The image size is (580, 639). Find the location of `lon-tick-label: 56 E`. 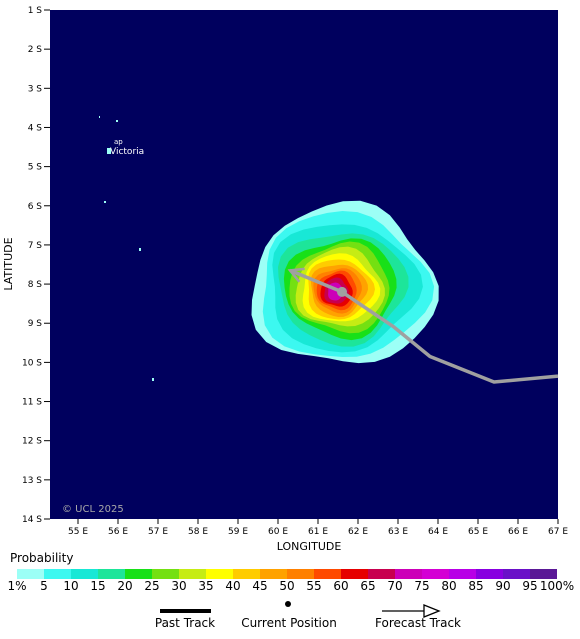

lon-tick-label: 56 E is located at coordinates (118, 532).